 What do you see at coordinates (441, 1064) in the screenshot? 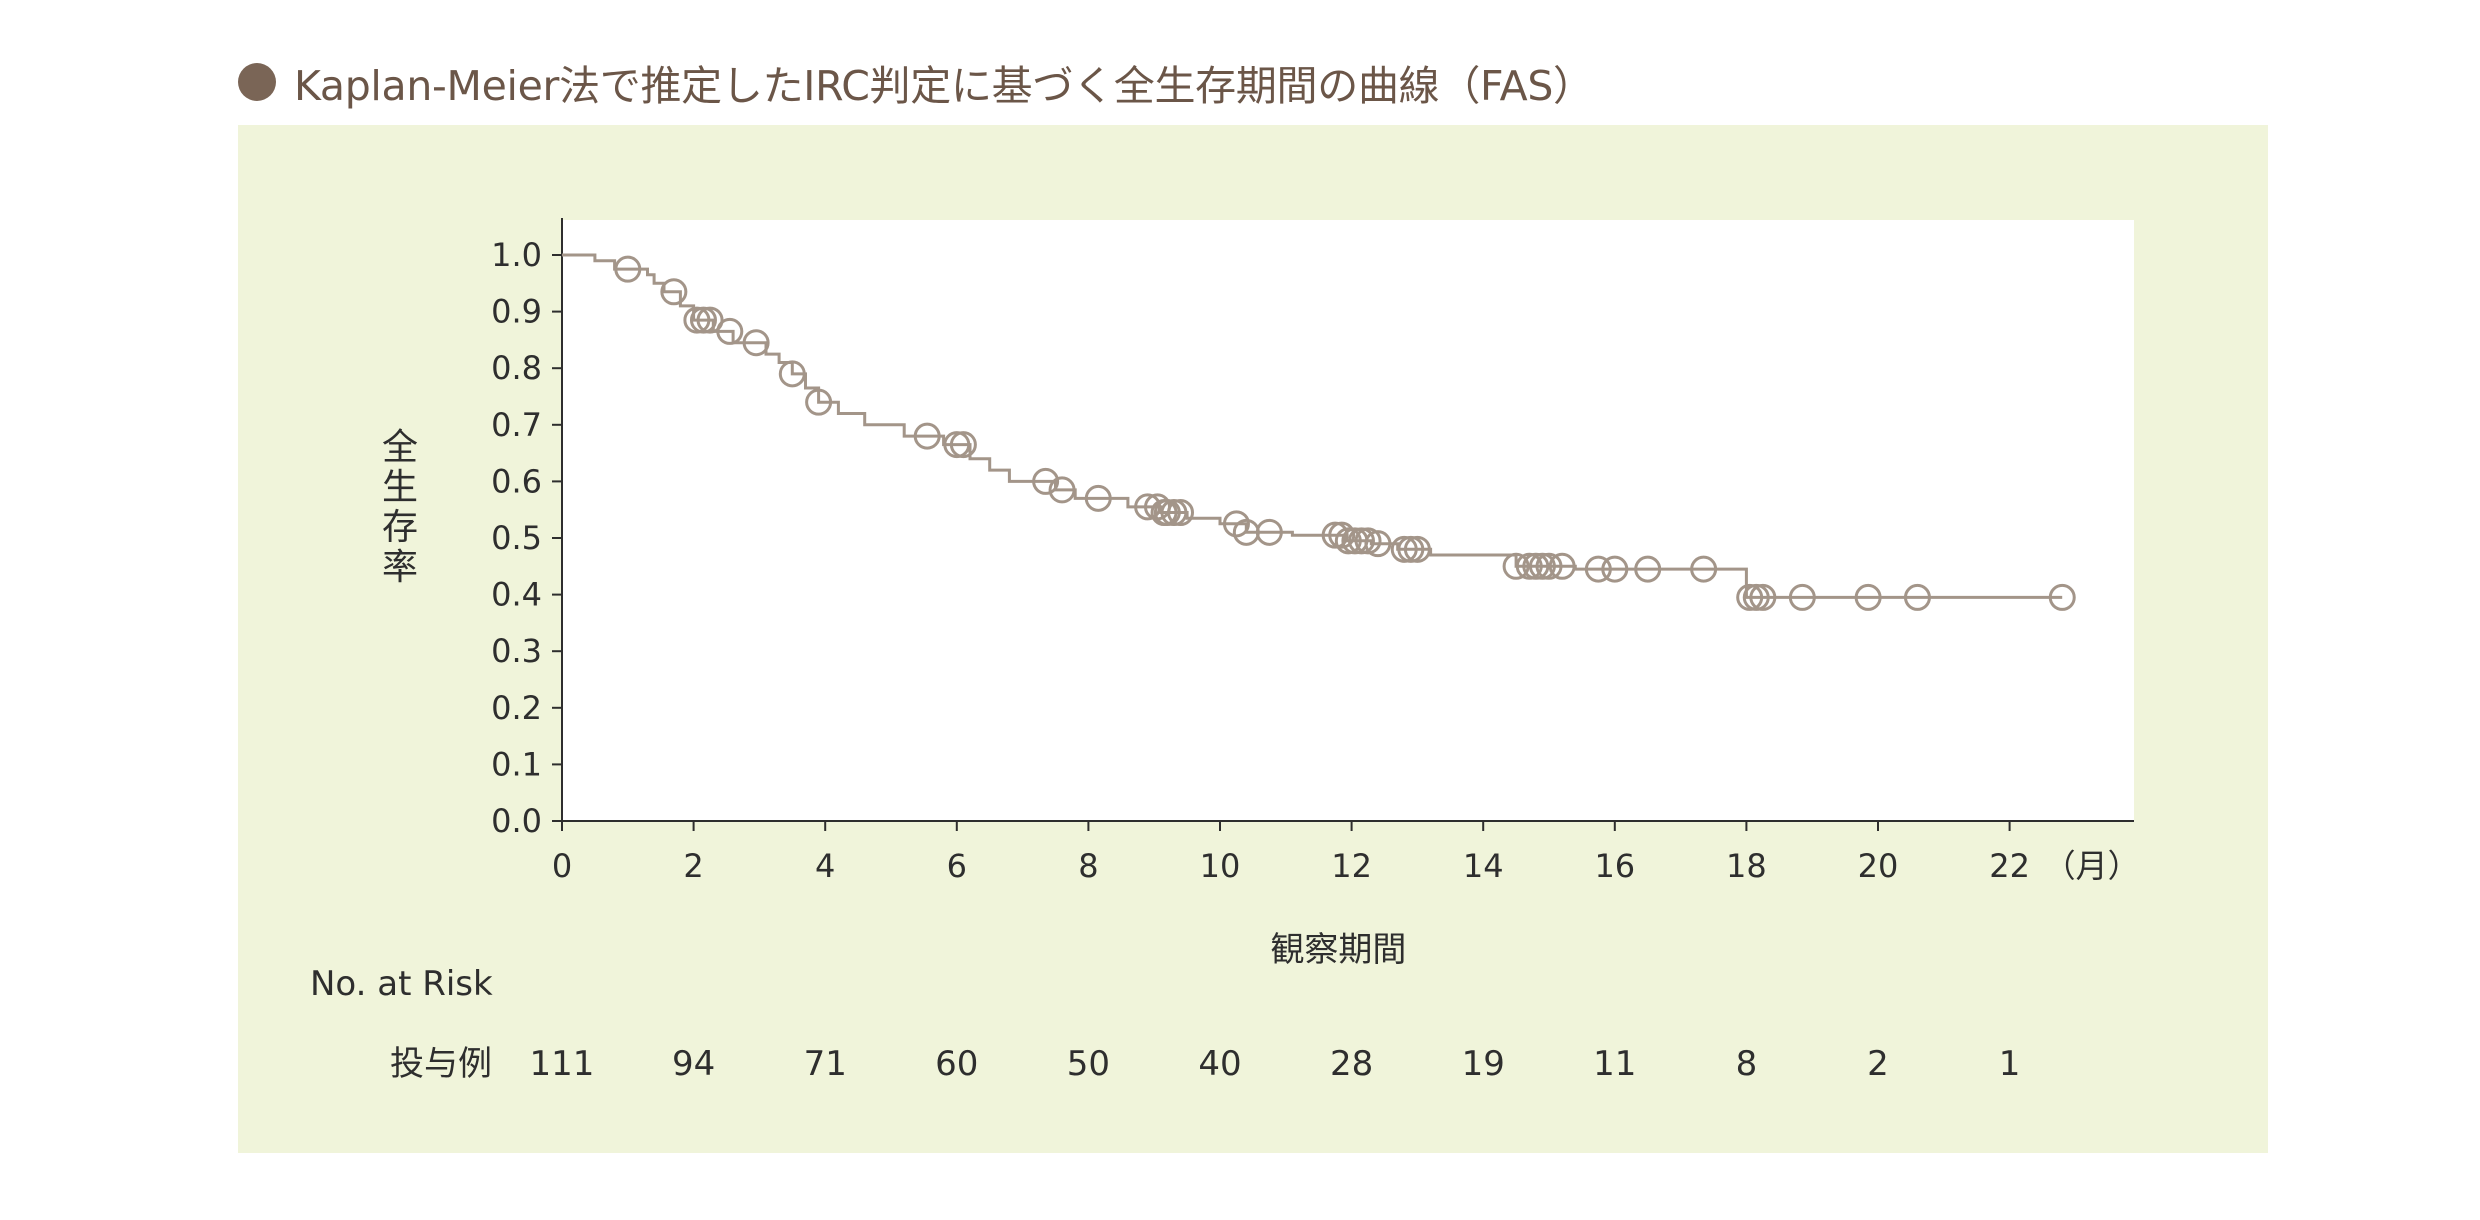
I see `risk-row-label: 投与例` at bounding box center [441, 1064].